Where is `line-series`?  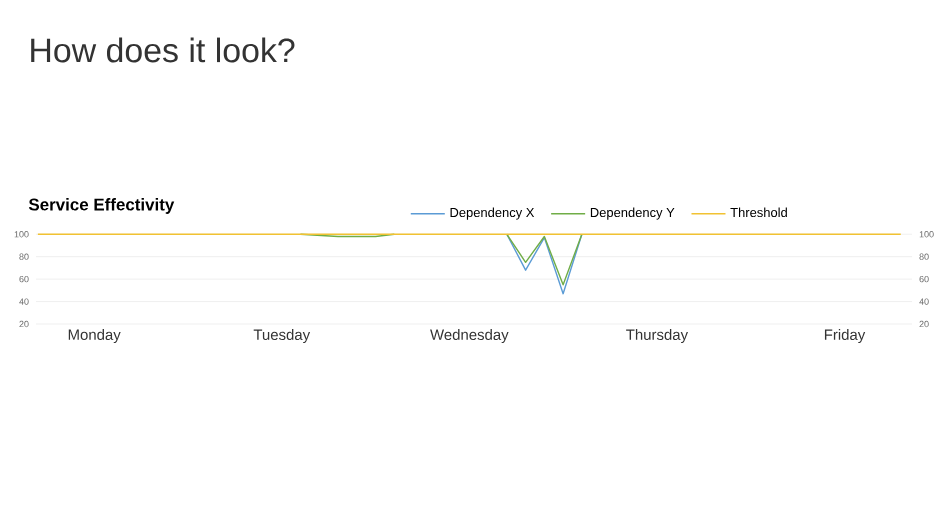 line-series is located at coordinates (544, 264).